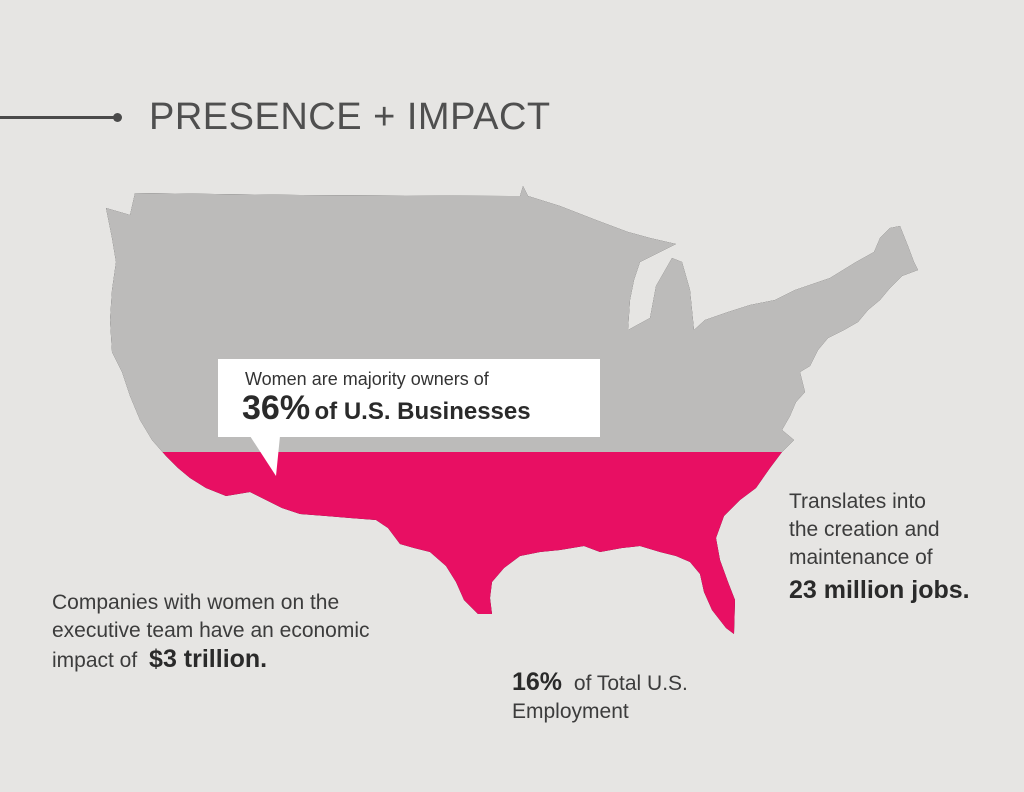 The width and height of the screenshot is (1024, 792). Describe the element at coordinates (276, 408) in the screenshot. I see `callout-value: 36%` at that location.